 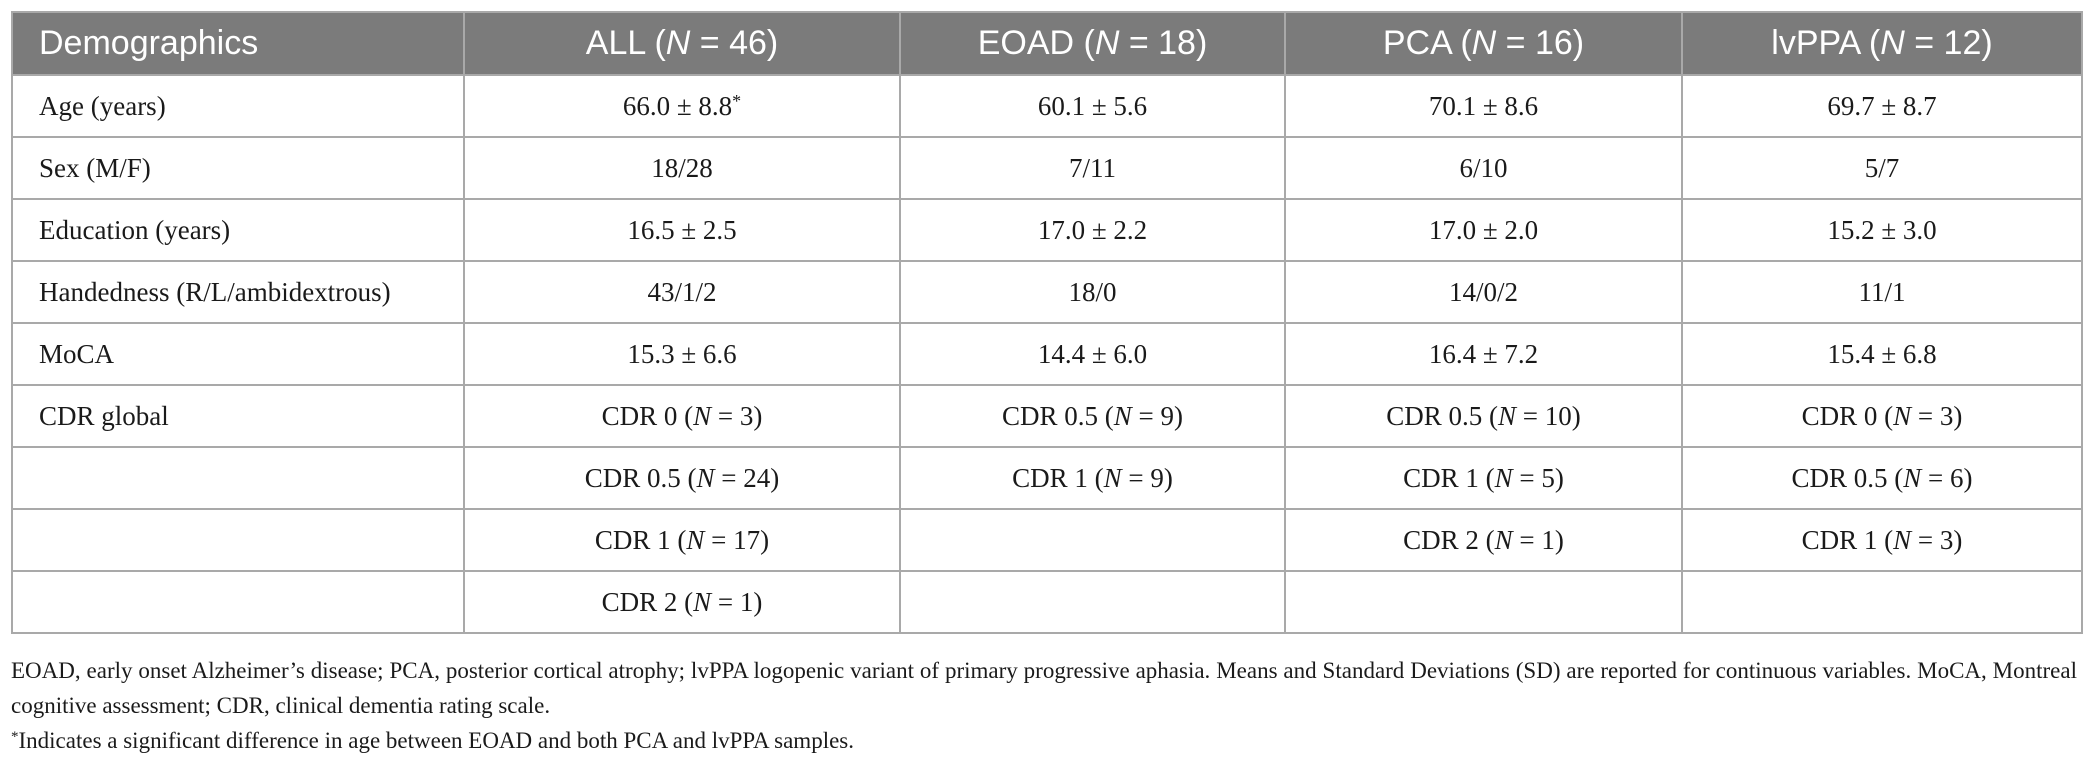 I want to click on cell-value: 43/1/2, so click(x=682, y=291).